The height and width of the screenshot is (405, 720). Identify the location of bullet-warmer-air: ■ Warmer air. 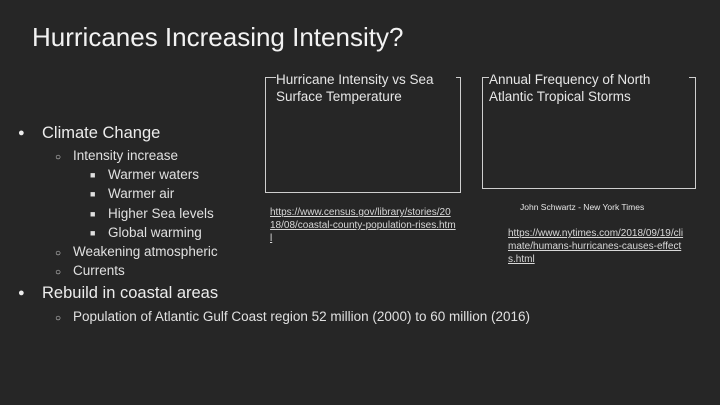
(132, 193).